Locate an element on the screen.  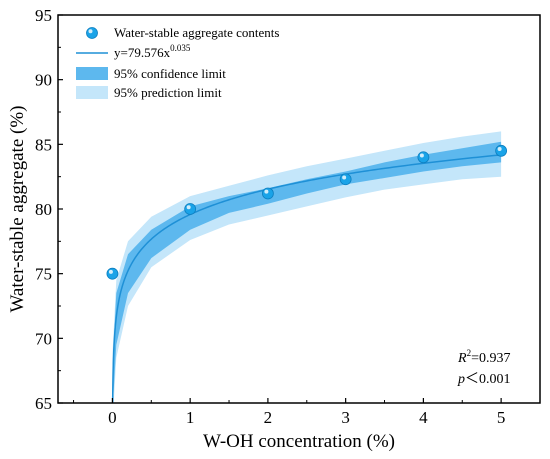
legend-label-fit: y=79.576x0.035 is located at coordinates (152, 51).